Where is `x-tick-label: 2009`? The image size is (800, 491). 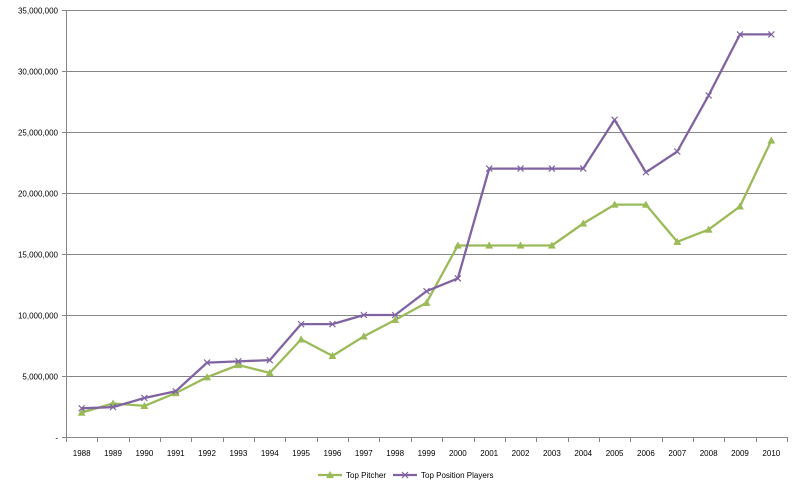
x-tick-label: 2009 is located at coordinates (740, 453).